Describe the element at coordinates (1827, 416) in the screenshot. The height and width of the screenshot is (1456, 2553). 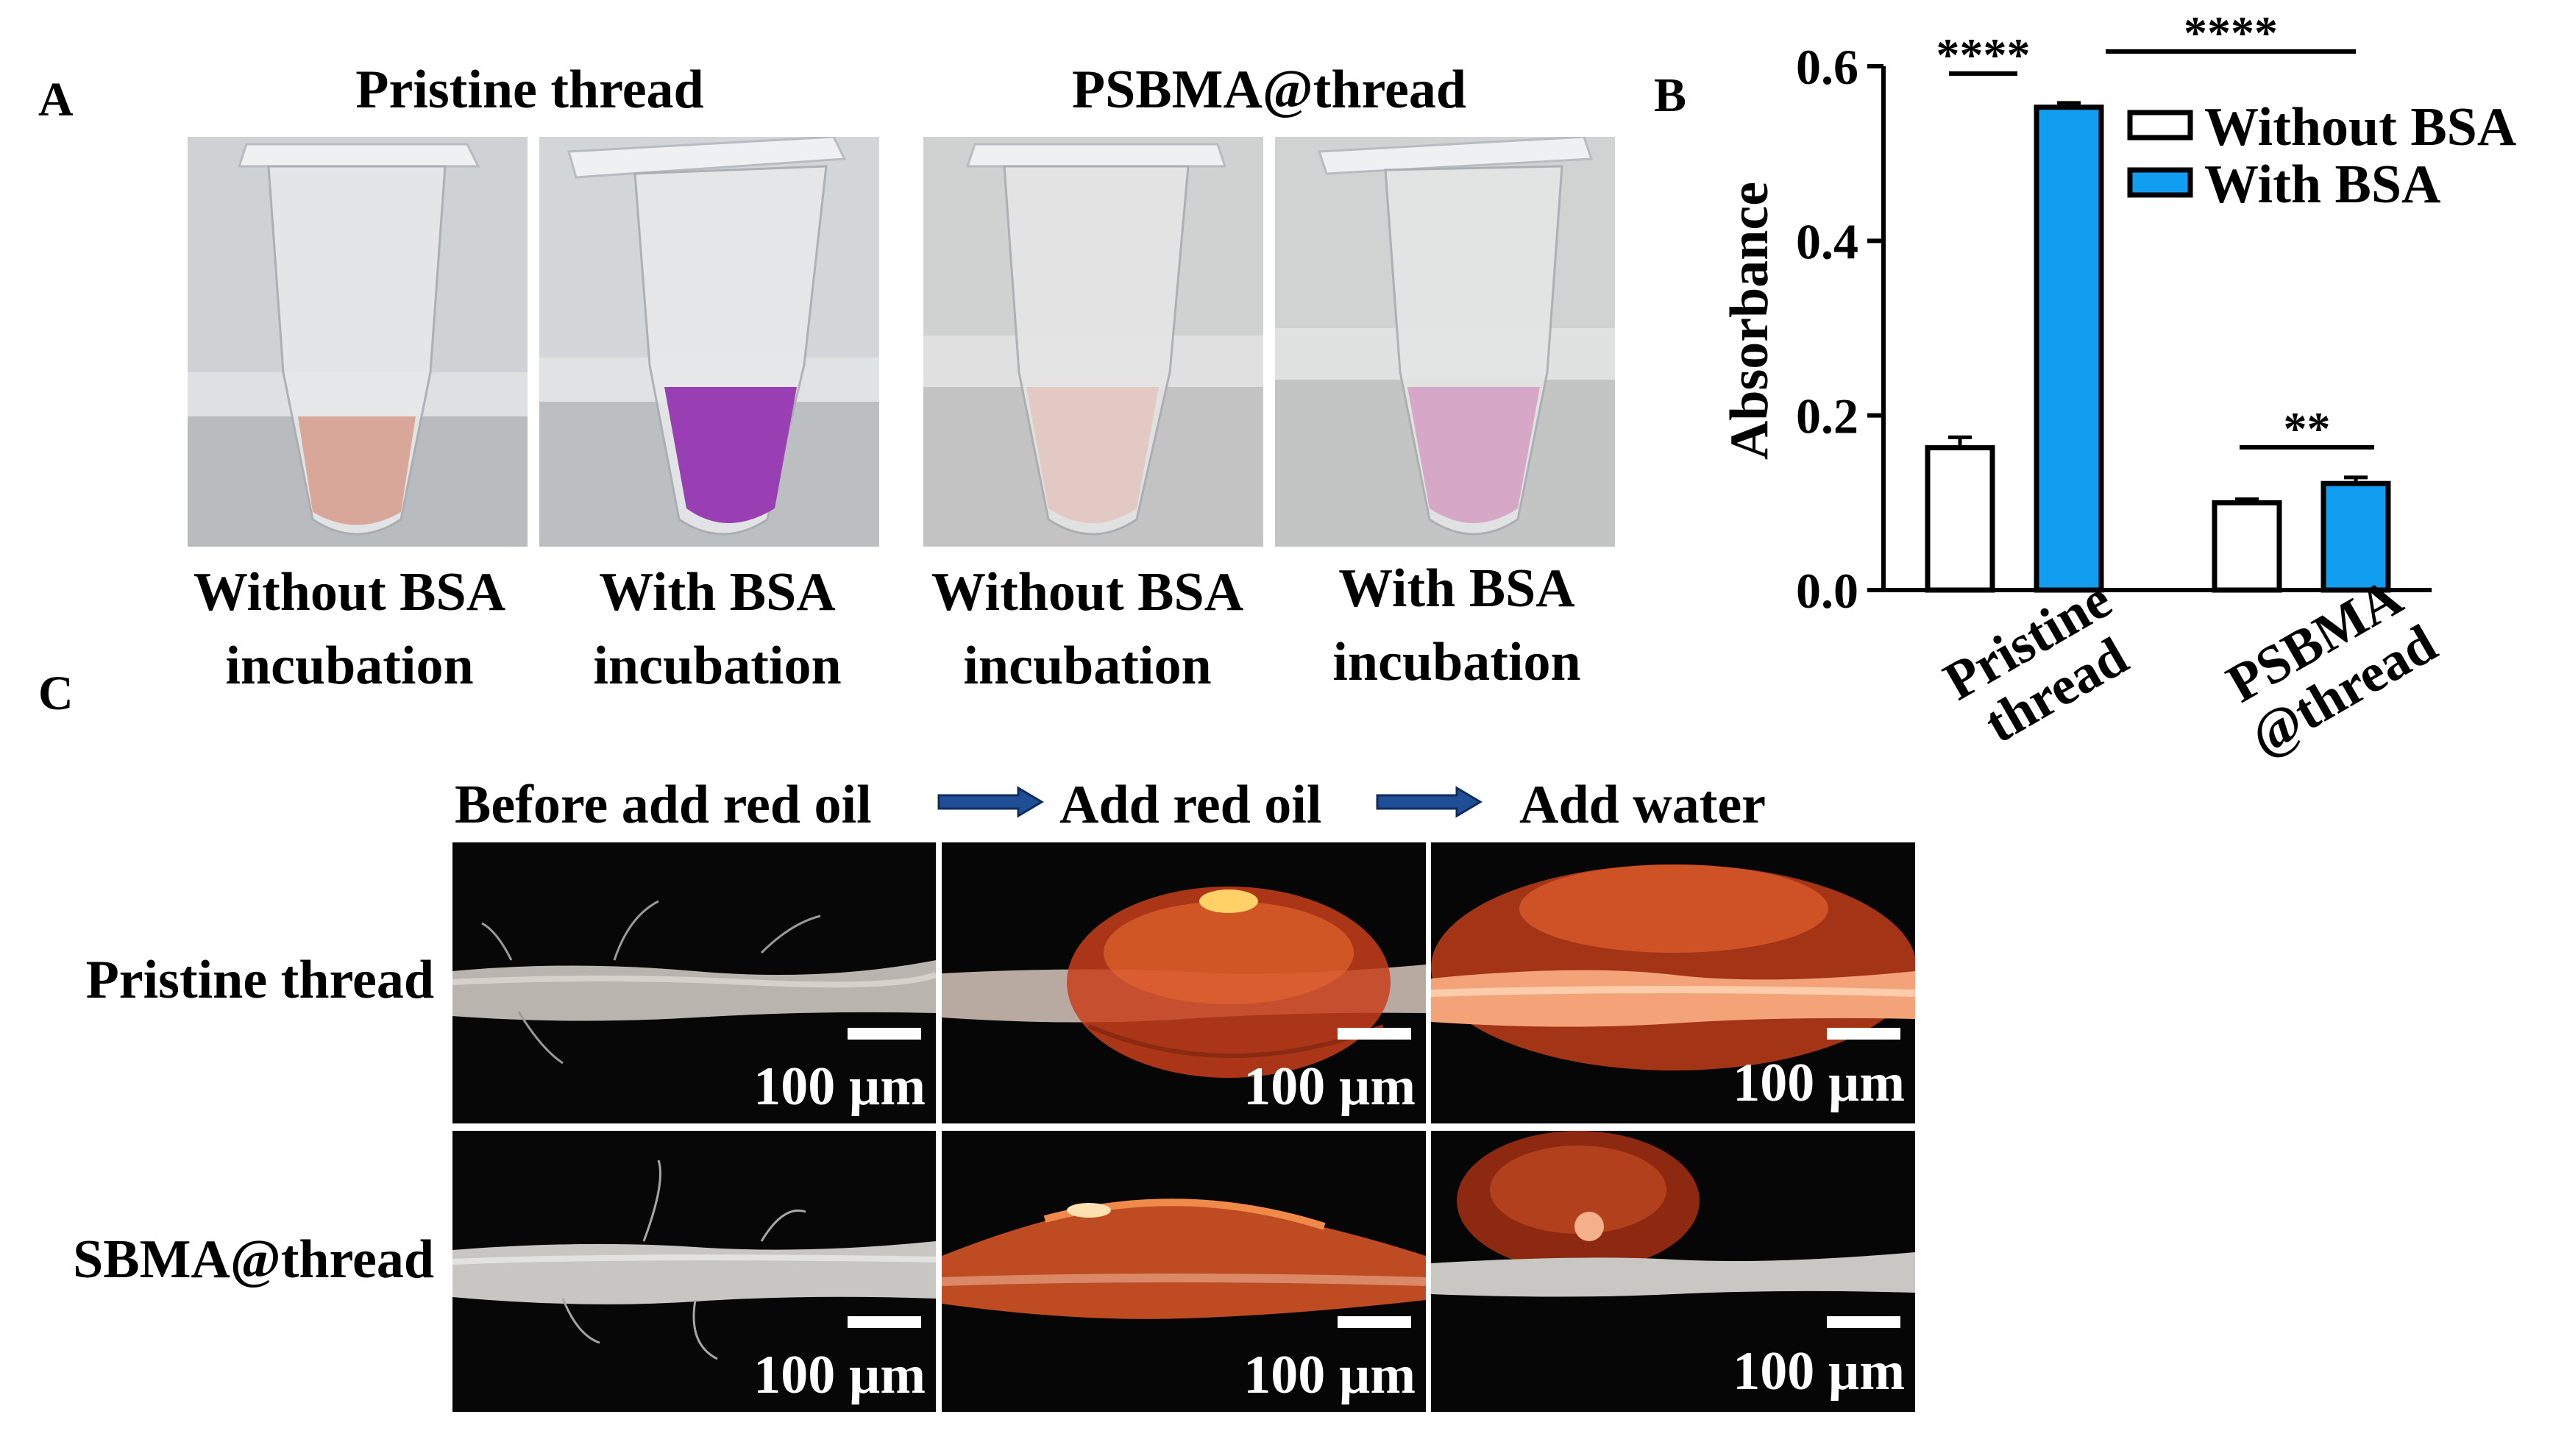
I see `y-tick-label: 0.2` at that location.